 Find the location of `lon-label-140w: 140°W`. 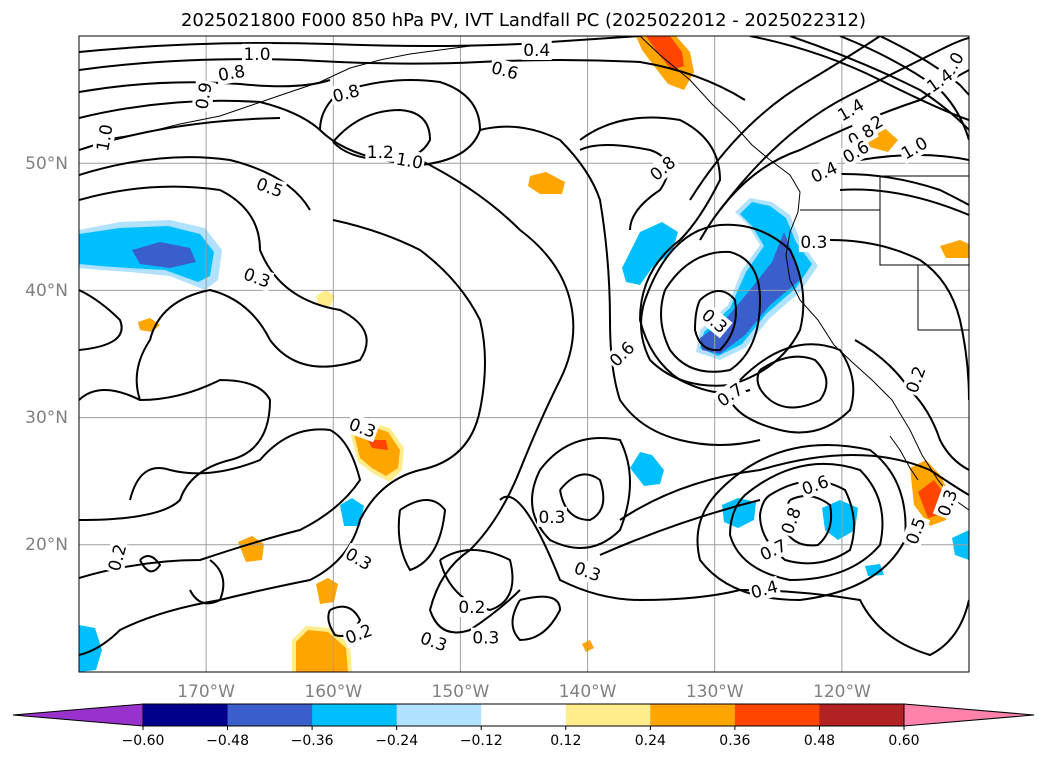

lon-label-140w: 140°W is located at coordinates (588, 692).